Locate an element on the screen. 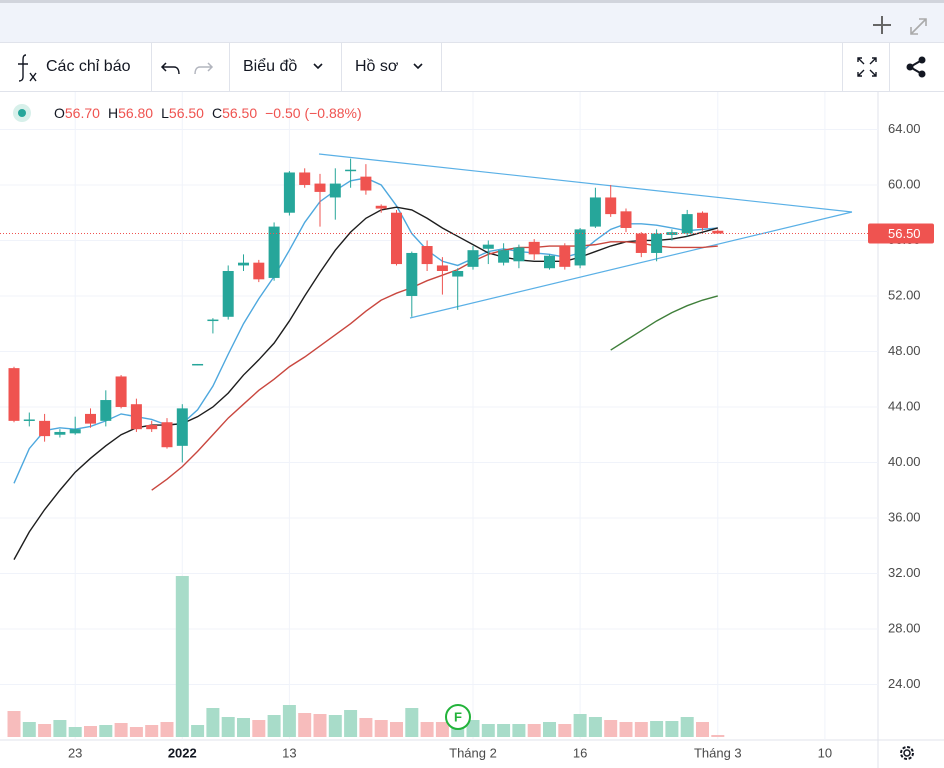 The height and width of the screenshot is (768, 944). chart-menu: Biểu đồ is located at coordinates (286, 67).